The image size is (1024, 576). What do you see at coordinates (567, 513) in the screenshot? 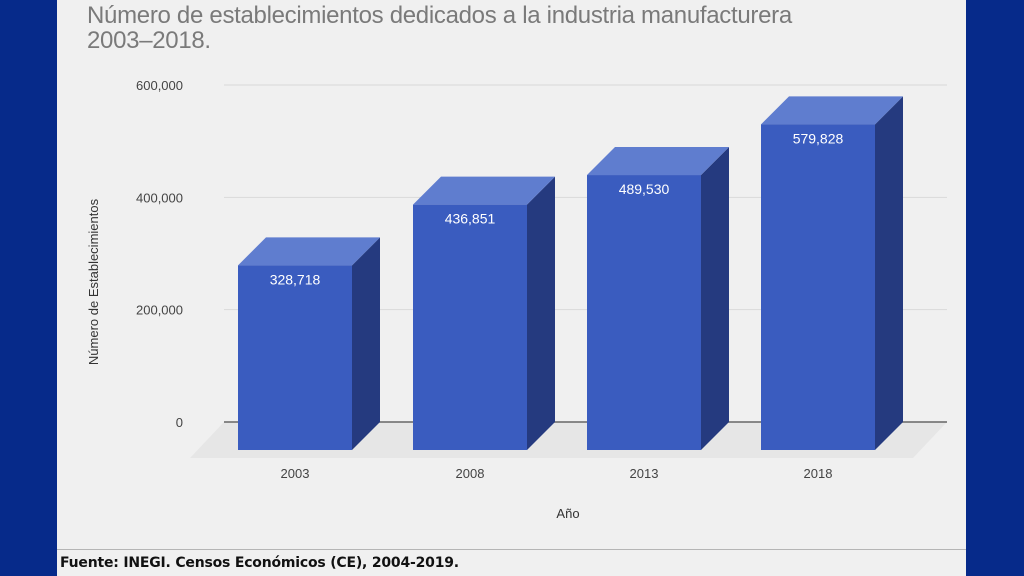
I see `x-axis-title: Año` at bounding box center [567, 513].